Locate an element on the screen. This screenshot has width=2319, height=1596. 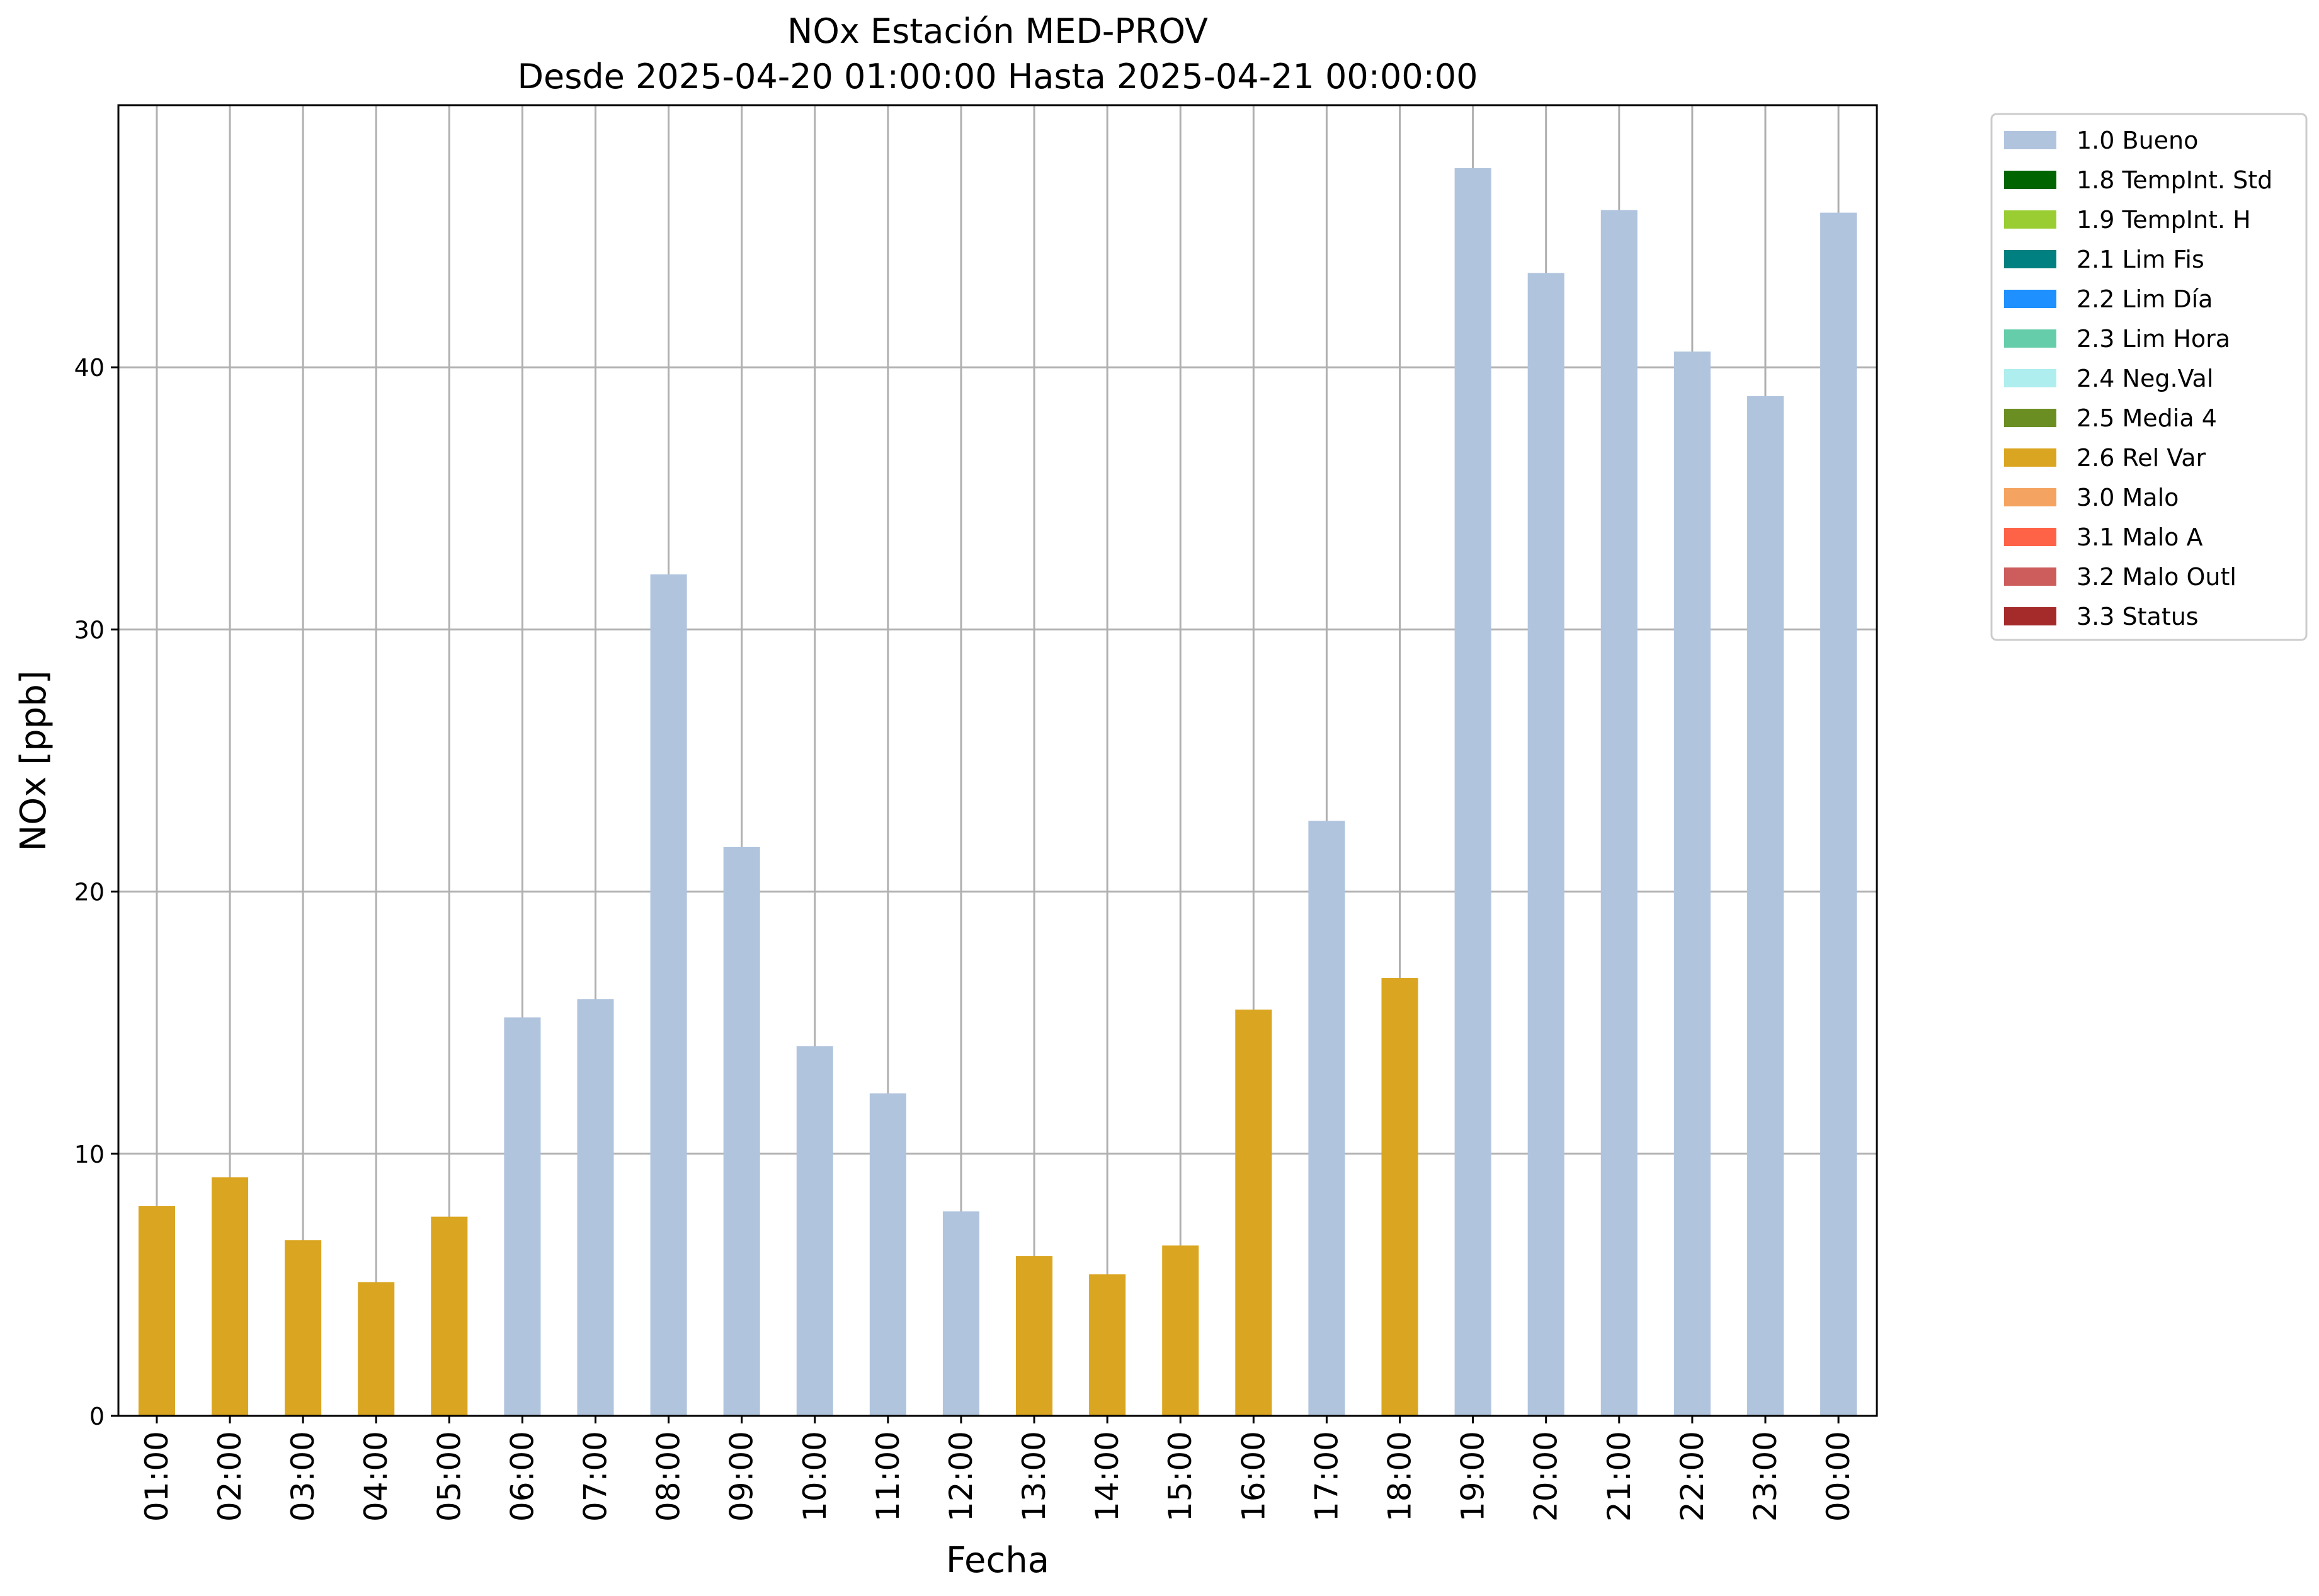
legend-label: 1.8 TempInt. Std is located at coordinates (2174, 180).